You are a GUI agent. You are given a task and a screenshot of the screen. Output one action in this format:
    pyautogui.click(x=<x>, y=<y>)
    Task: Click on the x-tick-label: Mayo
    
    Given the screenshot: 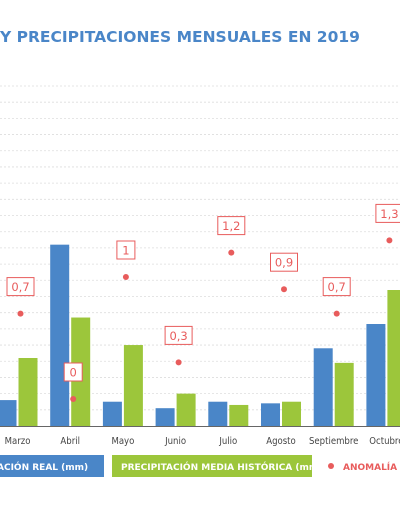 What is the action you would take?
    pyautogui.click(x=122, y=441)
    